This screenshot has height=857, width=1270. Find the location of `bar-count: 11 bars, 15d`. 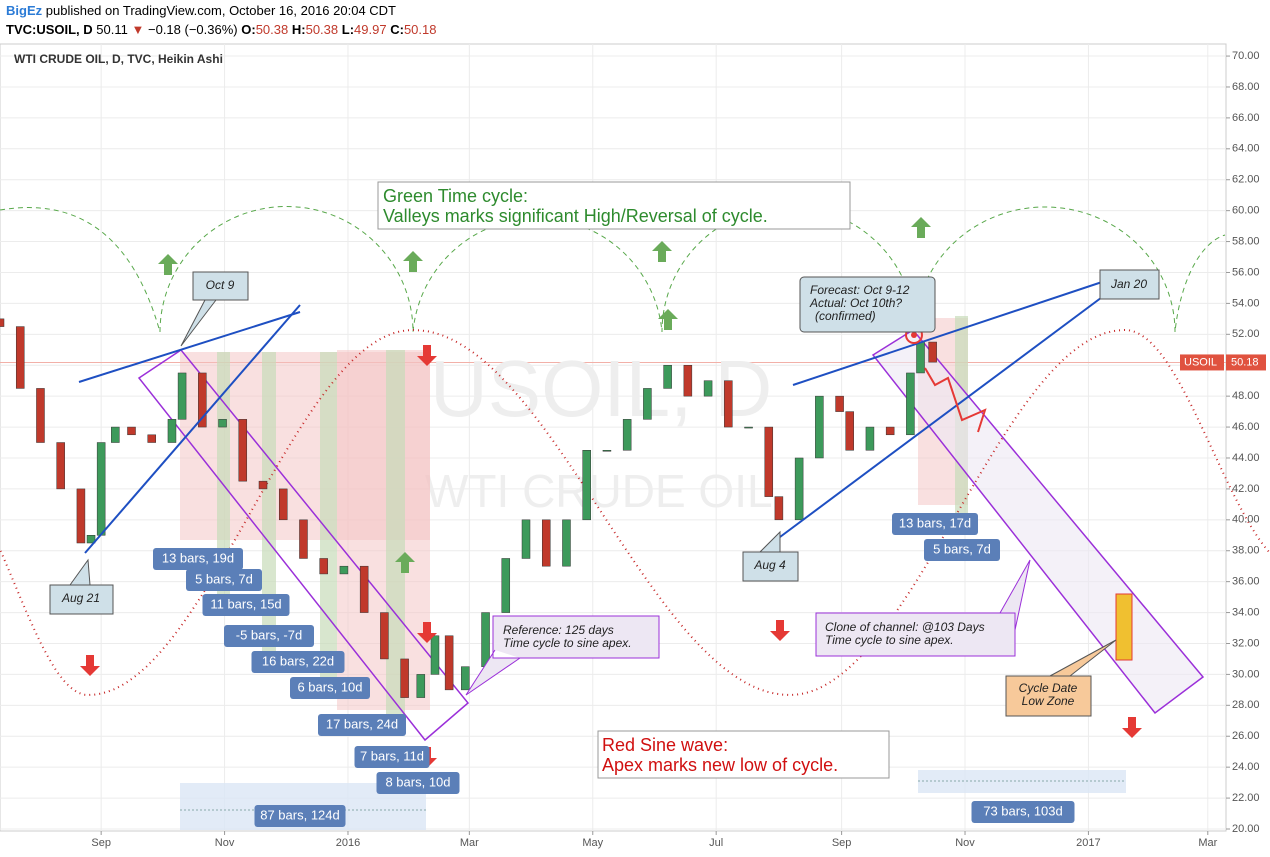

bar-count: 11 bars, 15d is located at coordinates (245, 603).